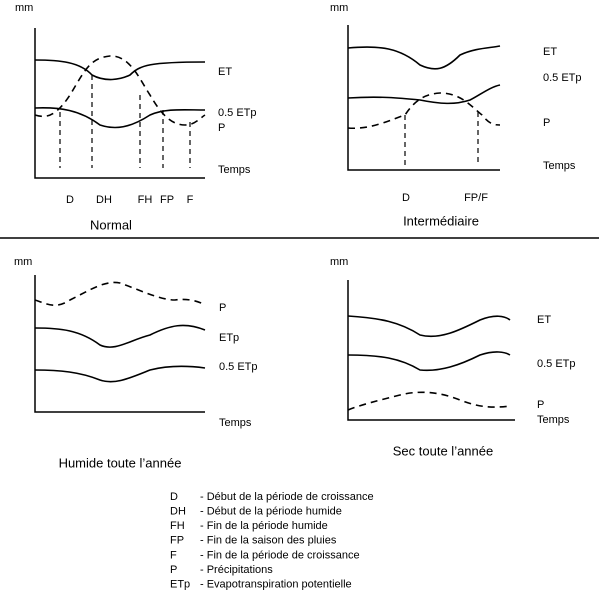 The width and height of the screenshot is (599, 595). Describe the element at coordinates (173, 570) in the screenshot. I see `legend-abbr: P` at that location.